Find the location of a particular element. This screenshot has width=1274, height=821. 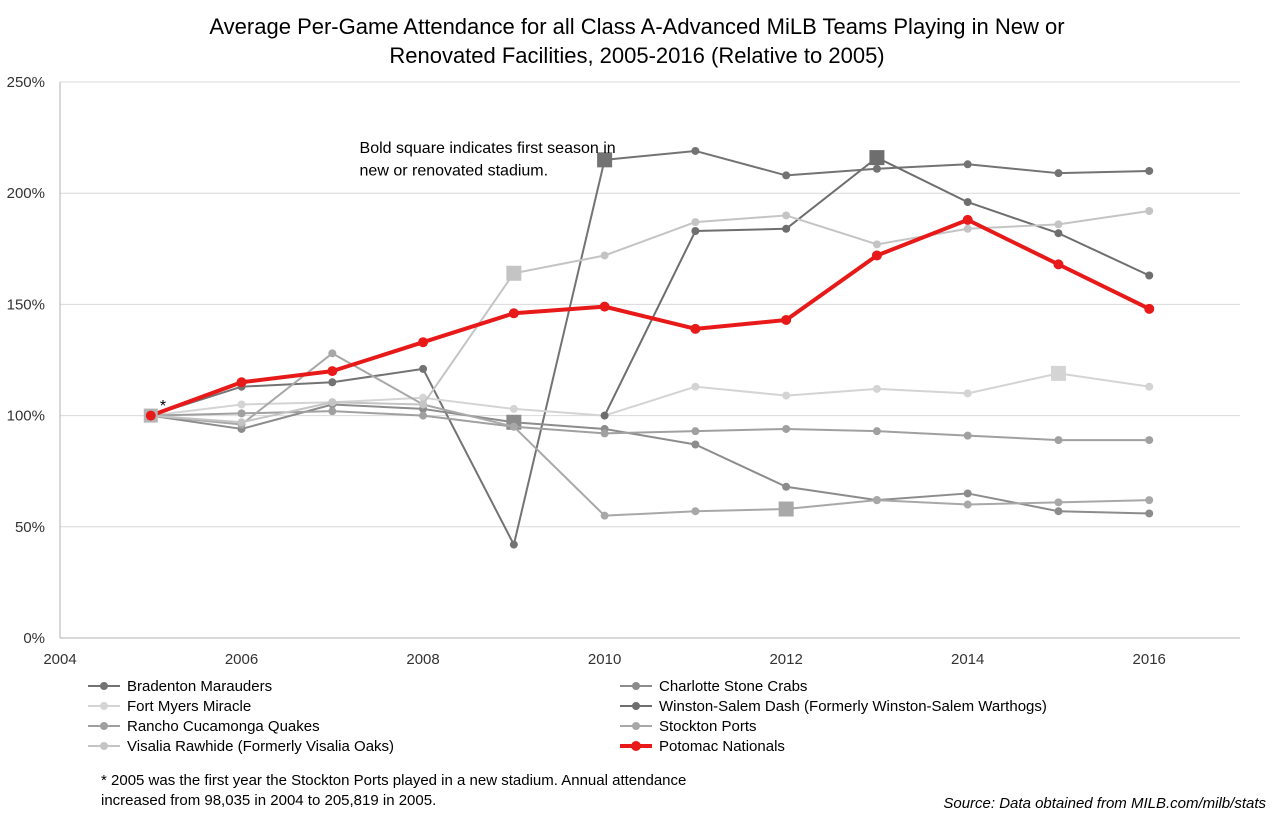

legend-item: Rancho Cucamonga Quakes is located at coordinates (204, 726).